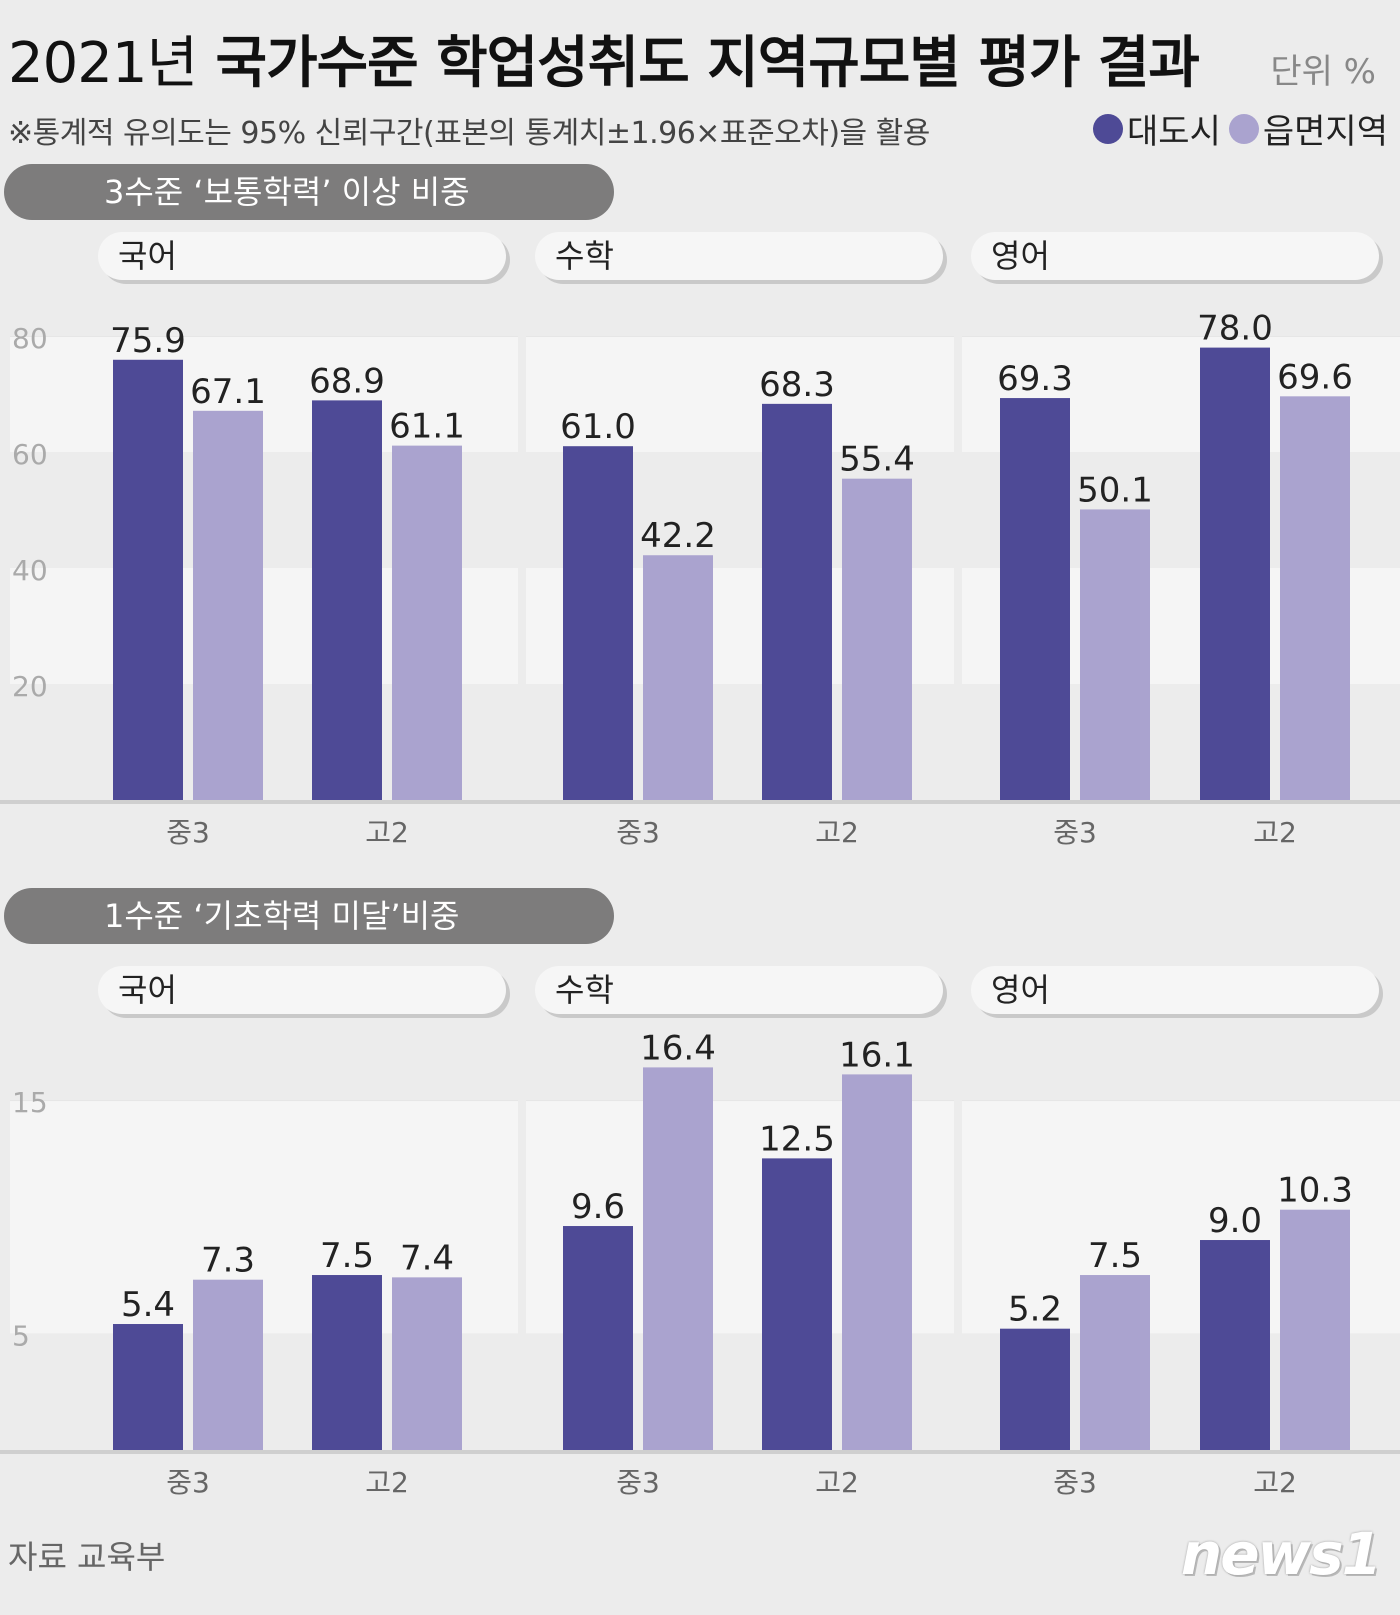 The height and width of the screenshot is (1615, 1400). I want to click on data-label: 16.4, so click(678, 1048).